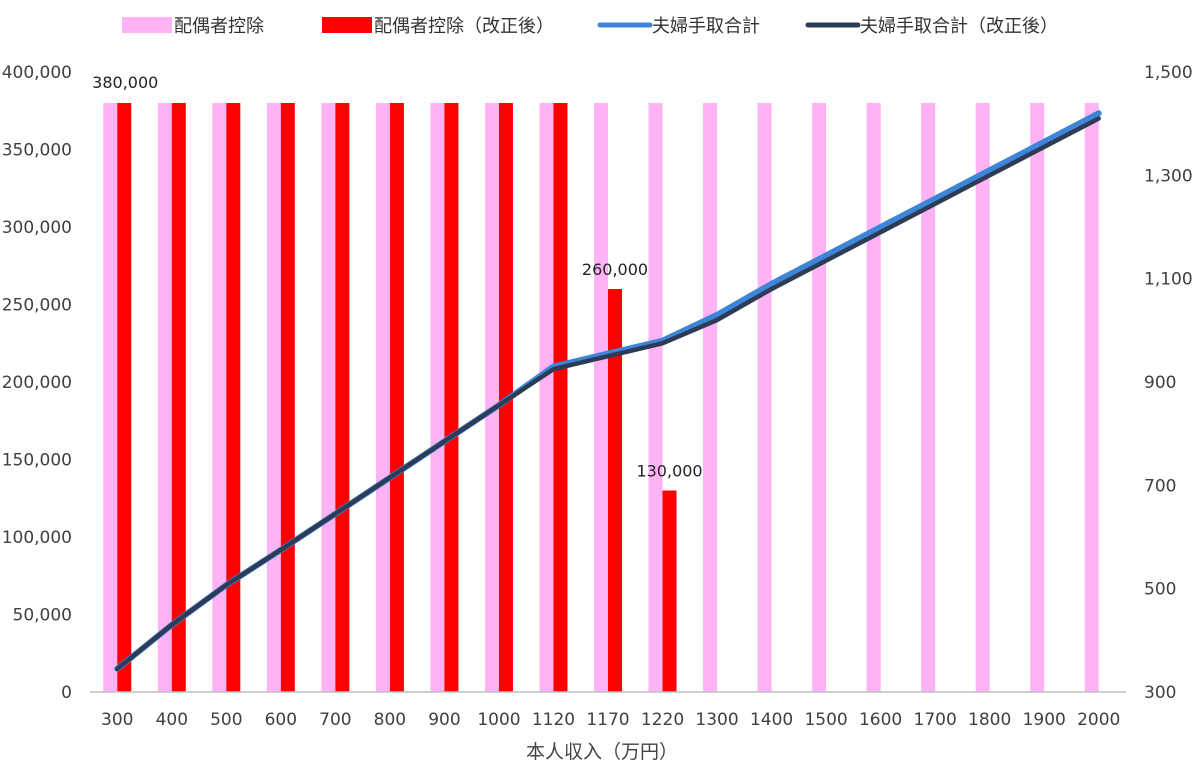 This screenshot has height=770, width=1198. What do you see at coordinates (335, 720) in the screenshot?
I see `x-tick-label: 700` at bounding box center [335, 720].